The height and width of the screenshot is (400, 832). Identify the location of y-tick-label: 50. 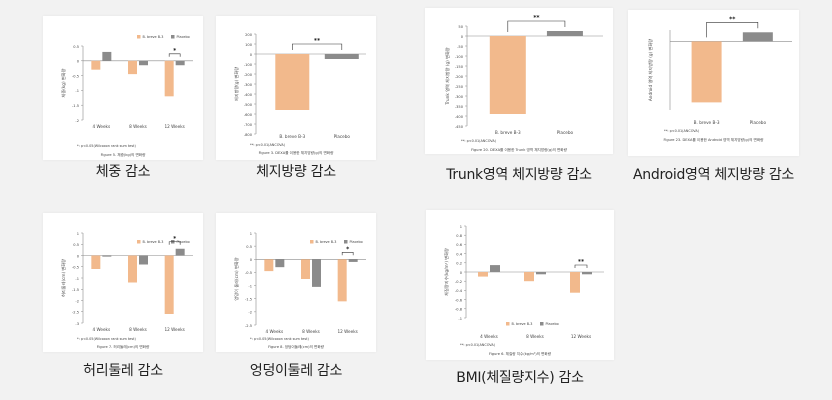
(460, 27).